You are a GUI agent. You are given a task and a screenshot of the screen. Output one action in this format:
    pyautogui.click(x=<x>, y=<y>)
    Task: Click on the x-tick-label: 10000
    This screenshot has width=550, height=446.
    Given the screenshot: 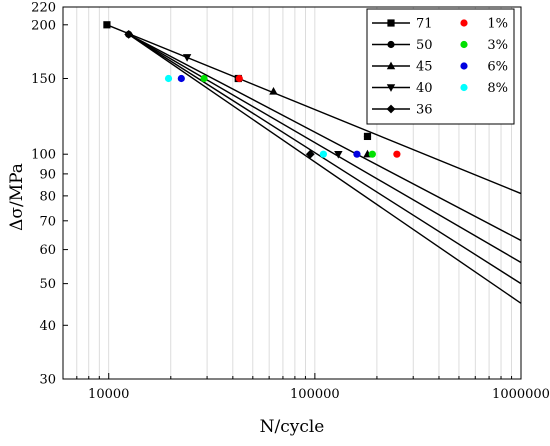 What is the action you would take?
    pyautogui.click(x=108, y=394)
    